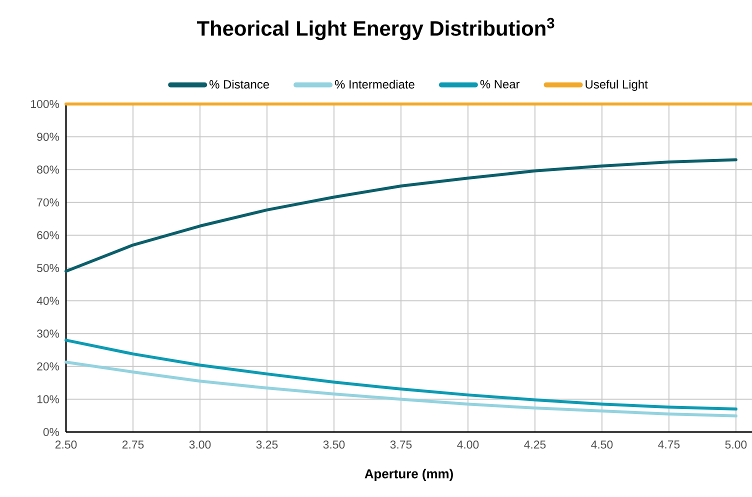 The image size is (752, 497). I want to click on chart-title: Theorical Light Energy Distribution$^{3}$, so click(375, 29).